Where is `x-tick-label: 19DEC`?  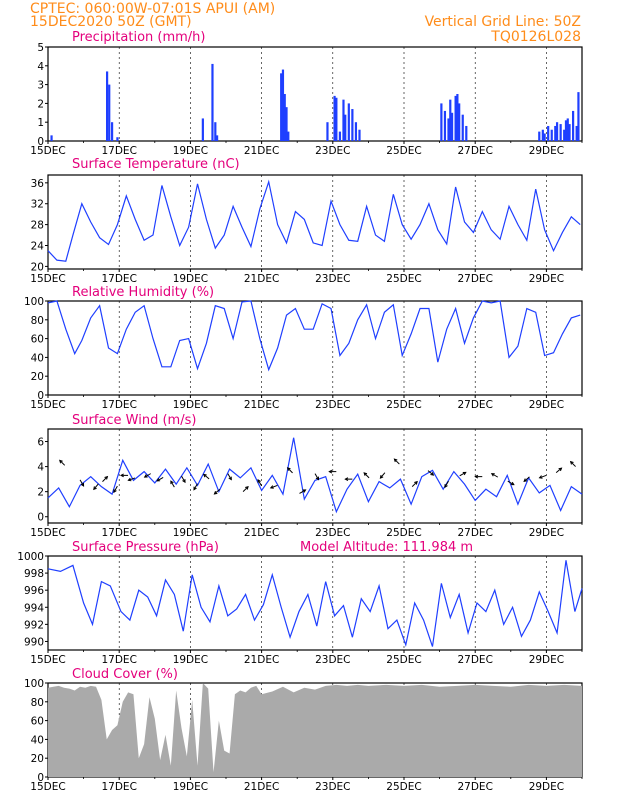
x-tick-label: 19DEC is located at coordinates (190, 151).